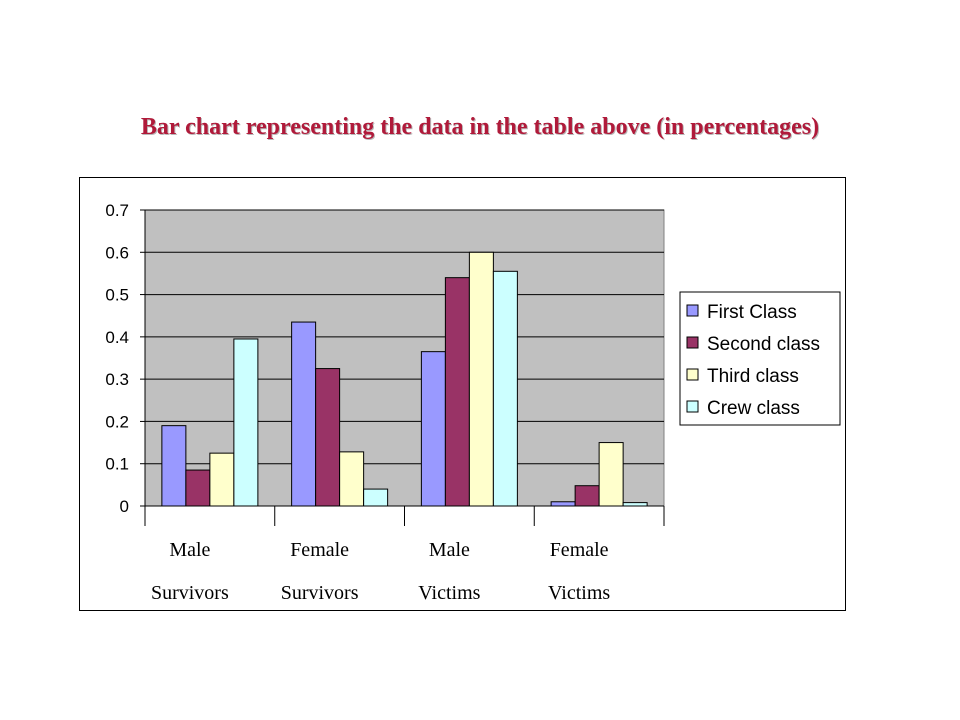 The image size is (960, 720). What do you see at coordinates (117, 252) in the screenshot?
I see `y-tick-label: 0.6` at bounding box center [117, 252].